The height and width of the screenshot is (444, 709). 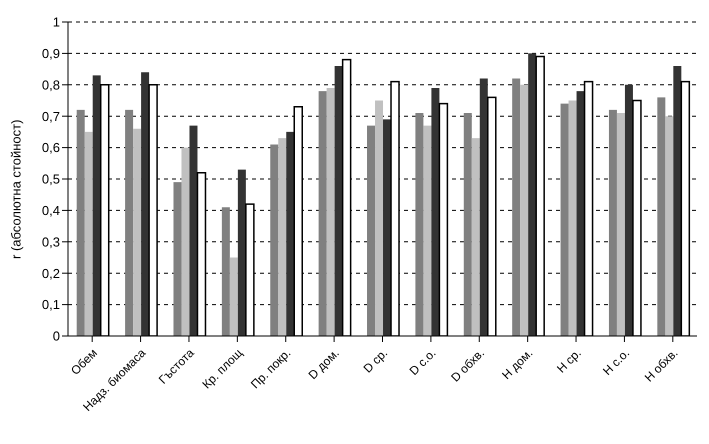 What do you see at coordinates (56, 22) in the screenshot?
I see `y-tick-label: 1` at bounding box center [56, 22].